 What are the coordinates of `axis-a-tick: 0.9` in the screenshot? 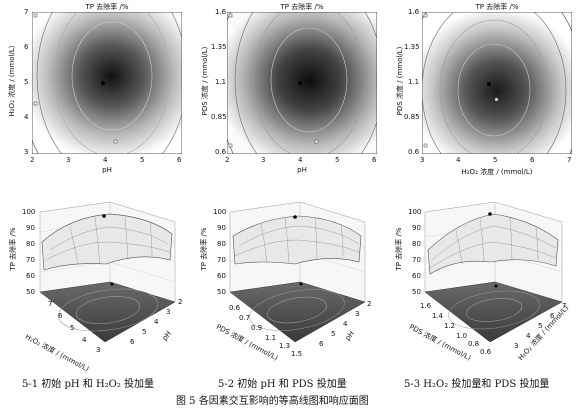 It's located at (257, 328).